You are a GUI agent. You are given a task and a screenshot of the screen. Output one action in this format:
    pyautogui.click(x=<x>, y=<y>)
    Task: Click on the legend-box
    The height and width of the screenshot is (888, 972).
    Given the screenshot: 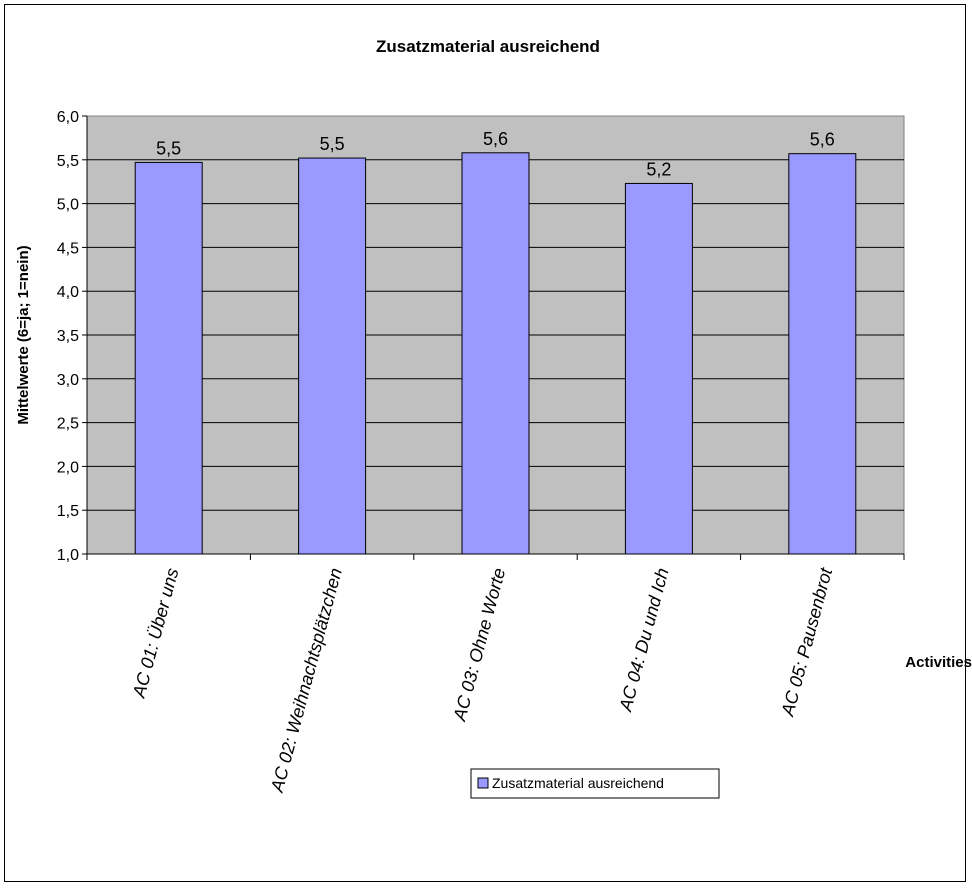 What is the action you would take?
    pyautogui.click(x=595, y=783)
    